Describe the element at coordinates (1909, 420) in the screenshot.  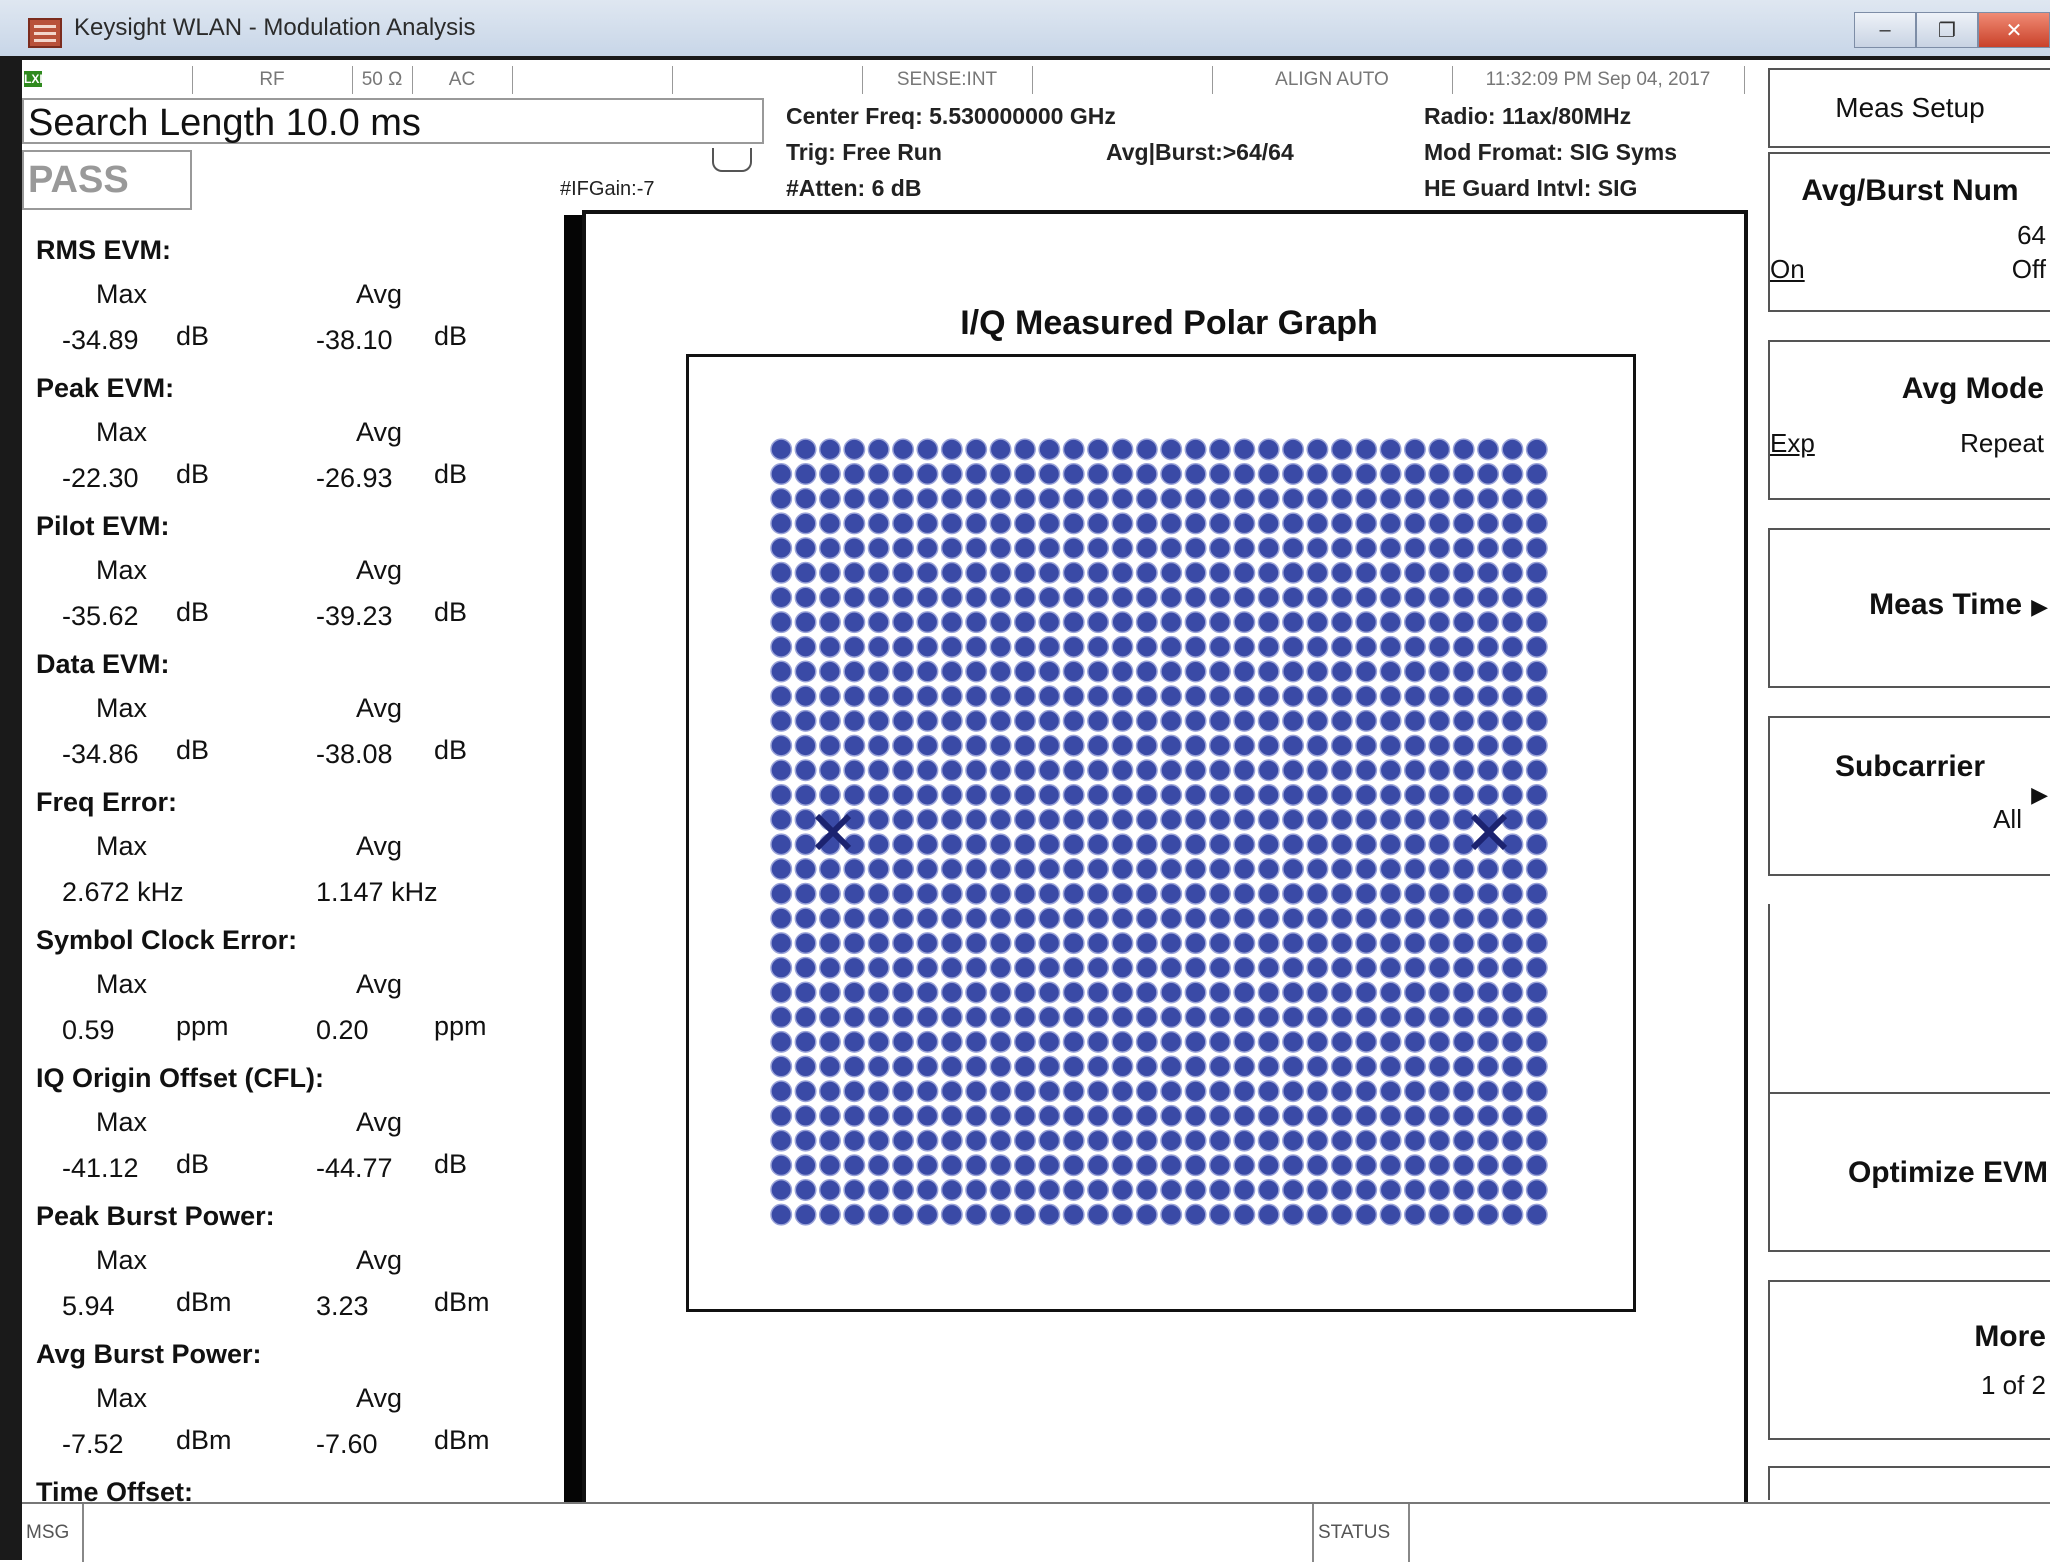
I see `avg-mode-key: Avg Mode Exp Repeat` at that location.